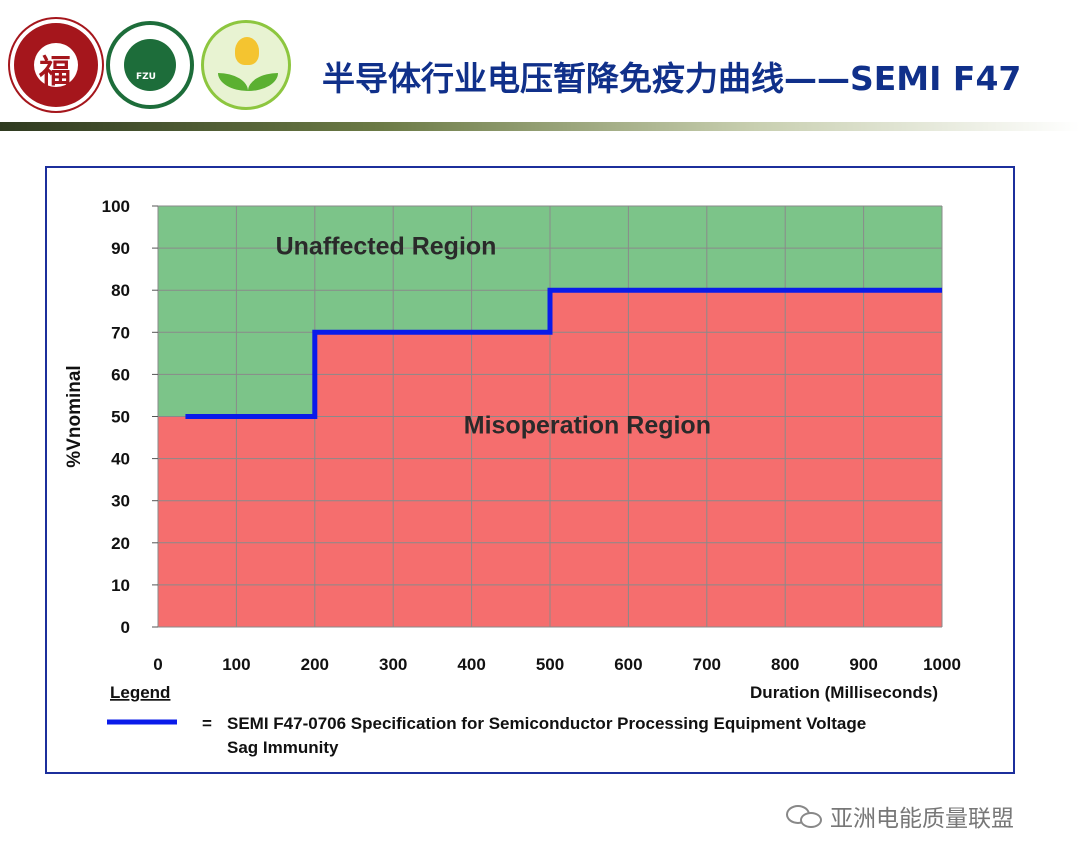 The image size is (1080, 863). I want to click on y-tick-label: 30, so click(120, 501).